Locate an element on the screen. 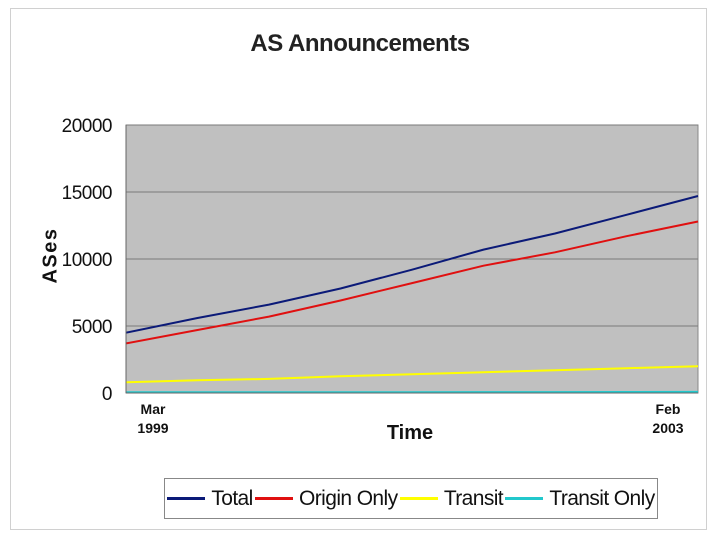 This screenshot has width=720, height=540. y-tick-label: 20000 is located at coordinates (87, 126).